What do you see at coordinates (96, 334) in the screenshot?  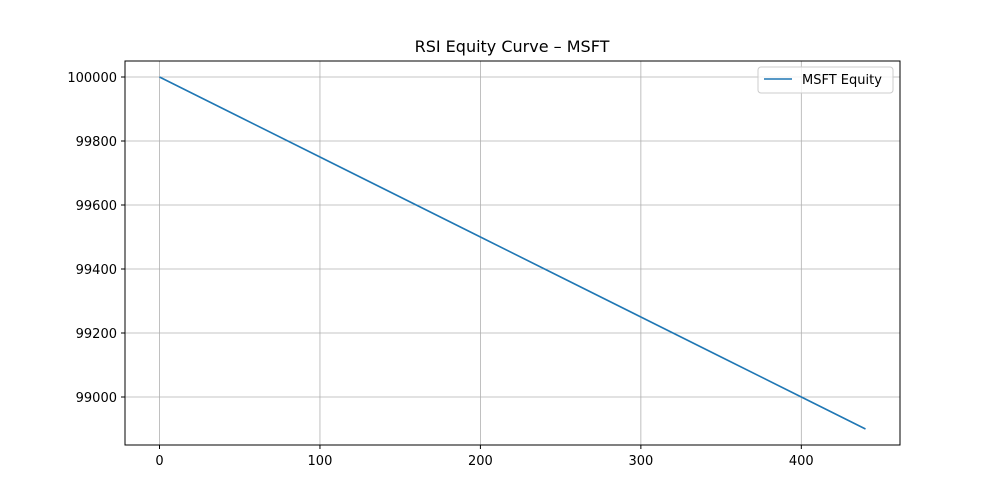 I see `y-tick-label: 99200` at bounding box center [96, 334].